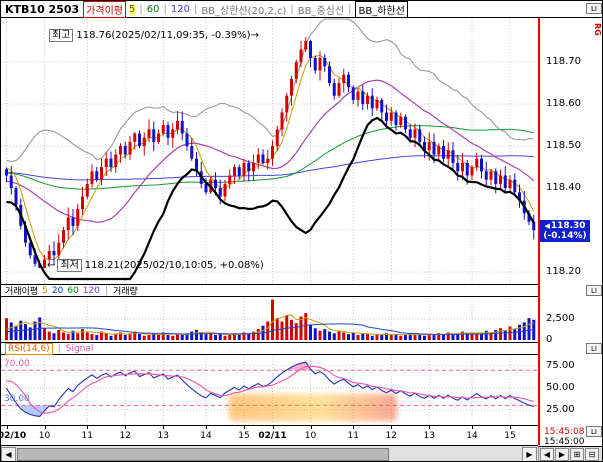 The image size is (603, 462). Describe the element at coordinates (563, 62) in the screenshot. I see `price-axis-label: 118.70` at that location.